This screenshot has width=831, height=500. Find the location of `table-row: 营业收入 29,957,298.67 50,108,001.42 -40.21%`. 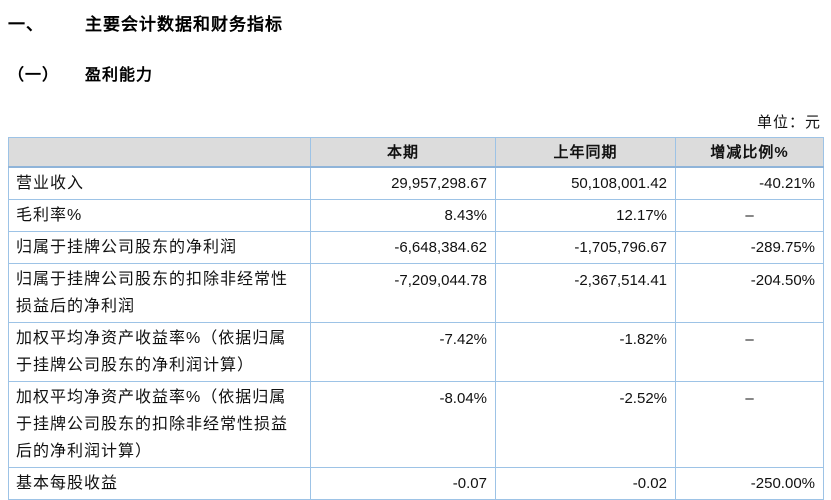

table-row: 营业收入 29,957,298.67 50,108,001.42 -40.21% is located at coordinates (416, 183).